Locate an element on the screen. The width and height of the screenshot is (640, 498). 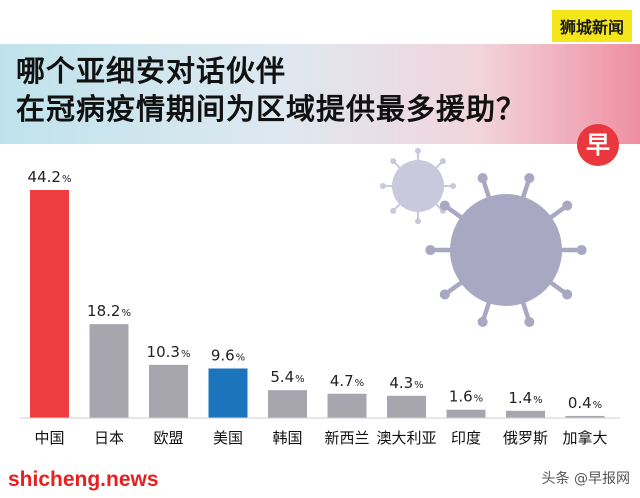
page-title: 哪个亚细安对话伙伴 在冠病疫情期间为区域提供最多援助？ is located at coordinates (271, 90).